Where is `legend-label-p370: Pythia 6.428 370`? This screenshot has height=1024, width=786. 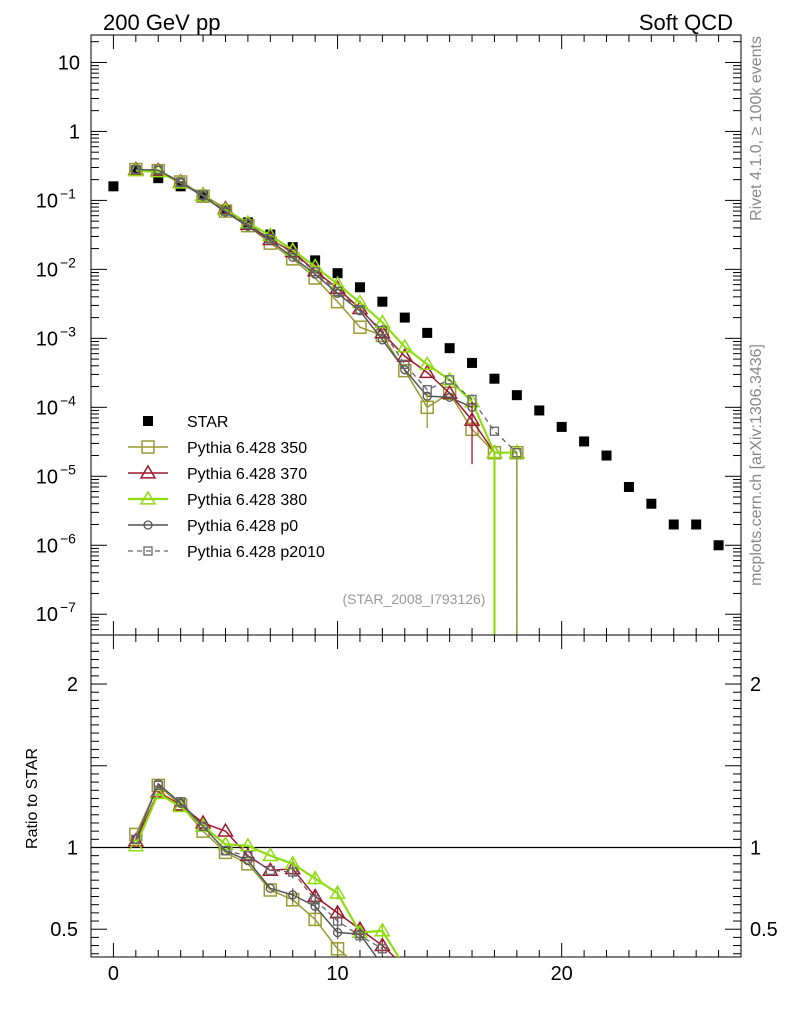
legend-label-p370: Pythia 6.428 370 is located at coordinates (247, 474).